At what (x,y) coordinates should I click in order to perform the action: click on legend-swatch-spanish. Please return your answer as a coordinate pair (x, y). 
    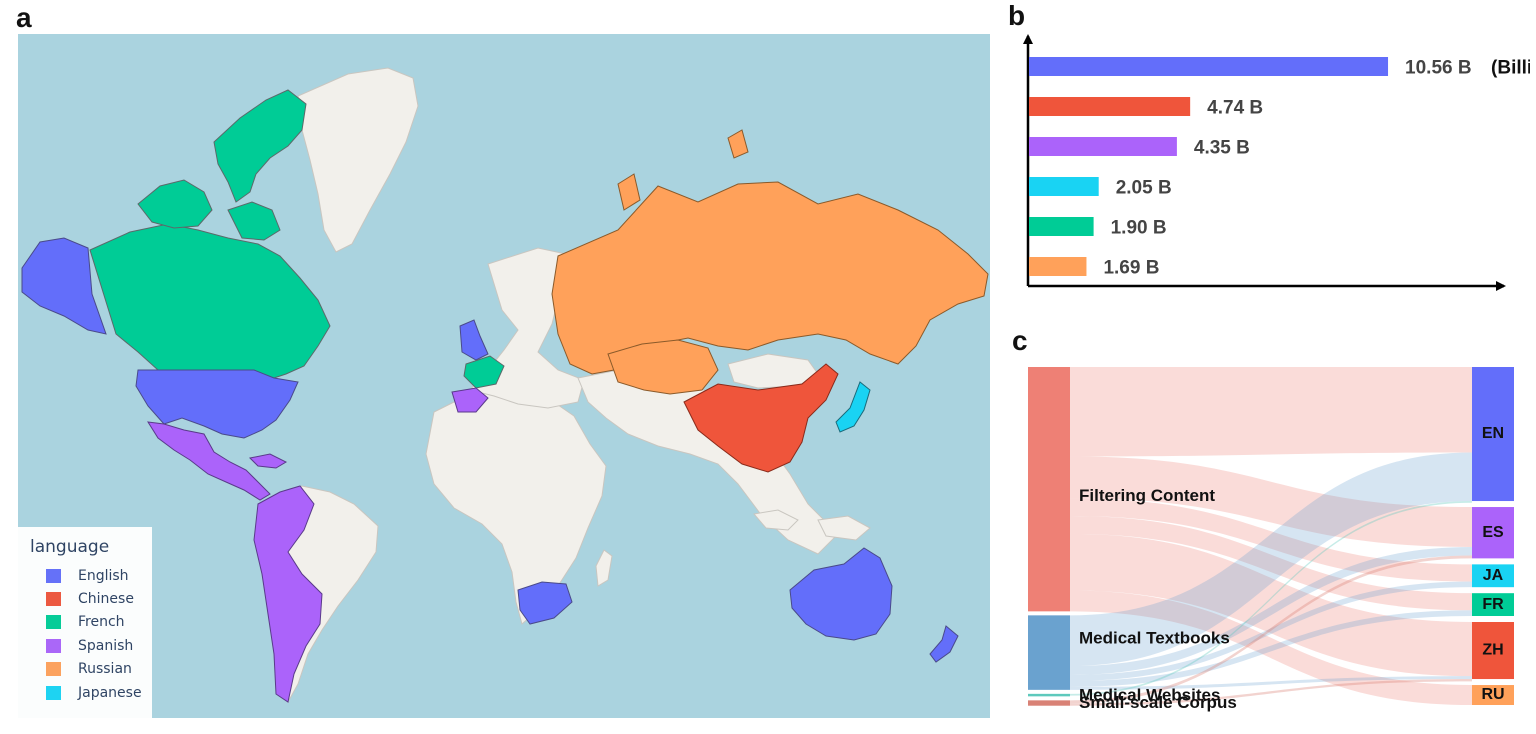
    Looking at the image, I should click on (53, 646).